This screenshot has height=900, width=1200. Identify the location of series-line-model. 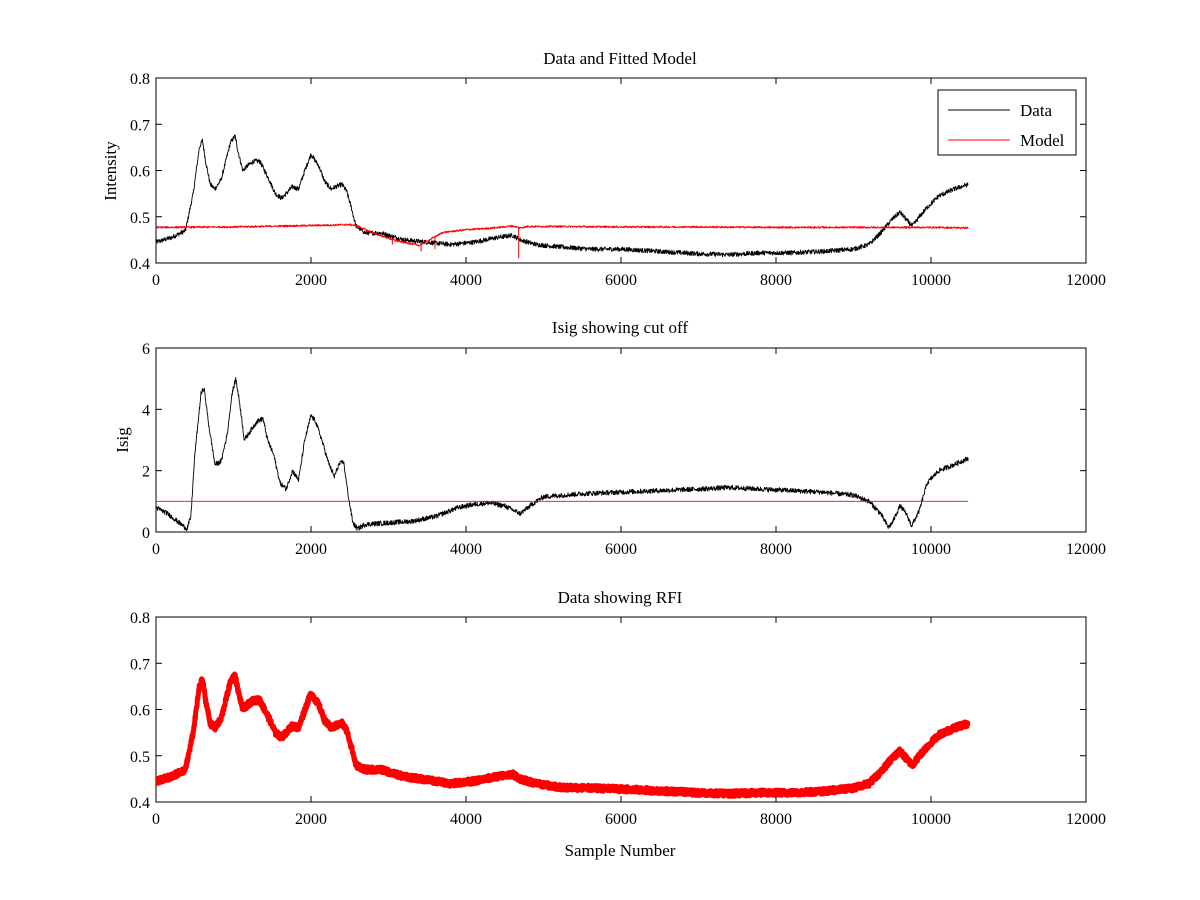
(562, 235).